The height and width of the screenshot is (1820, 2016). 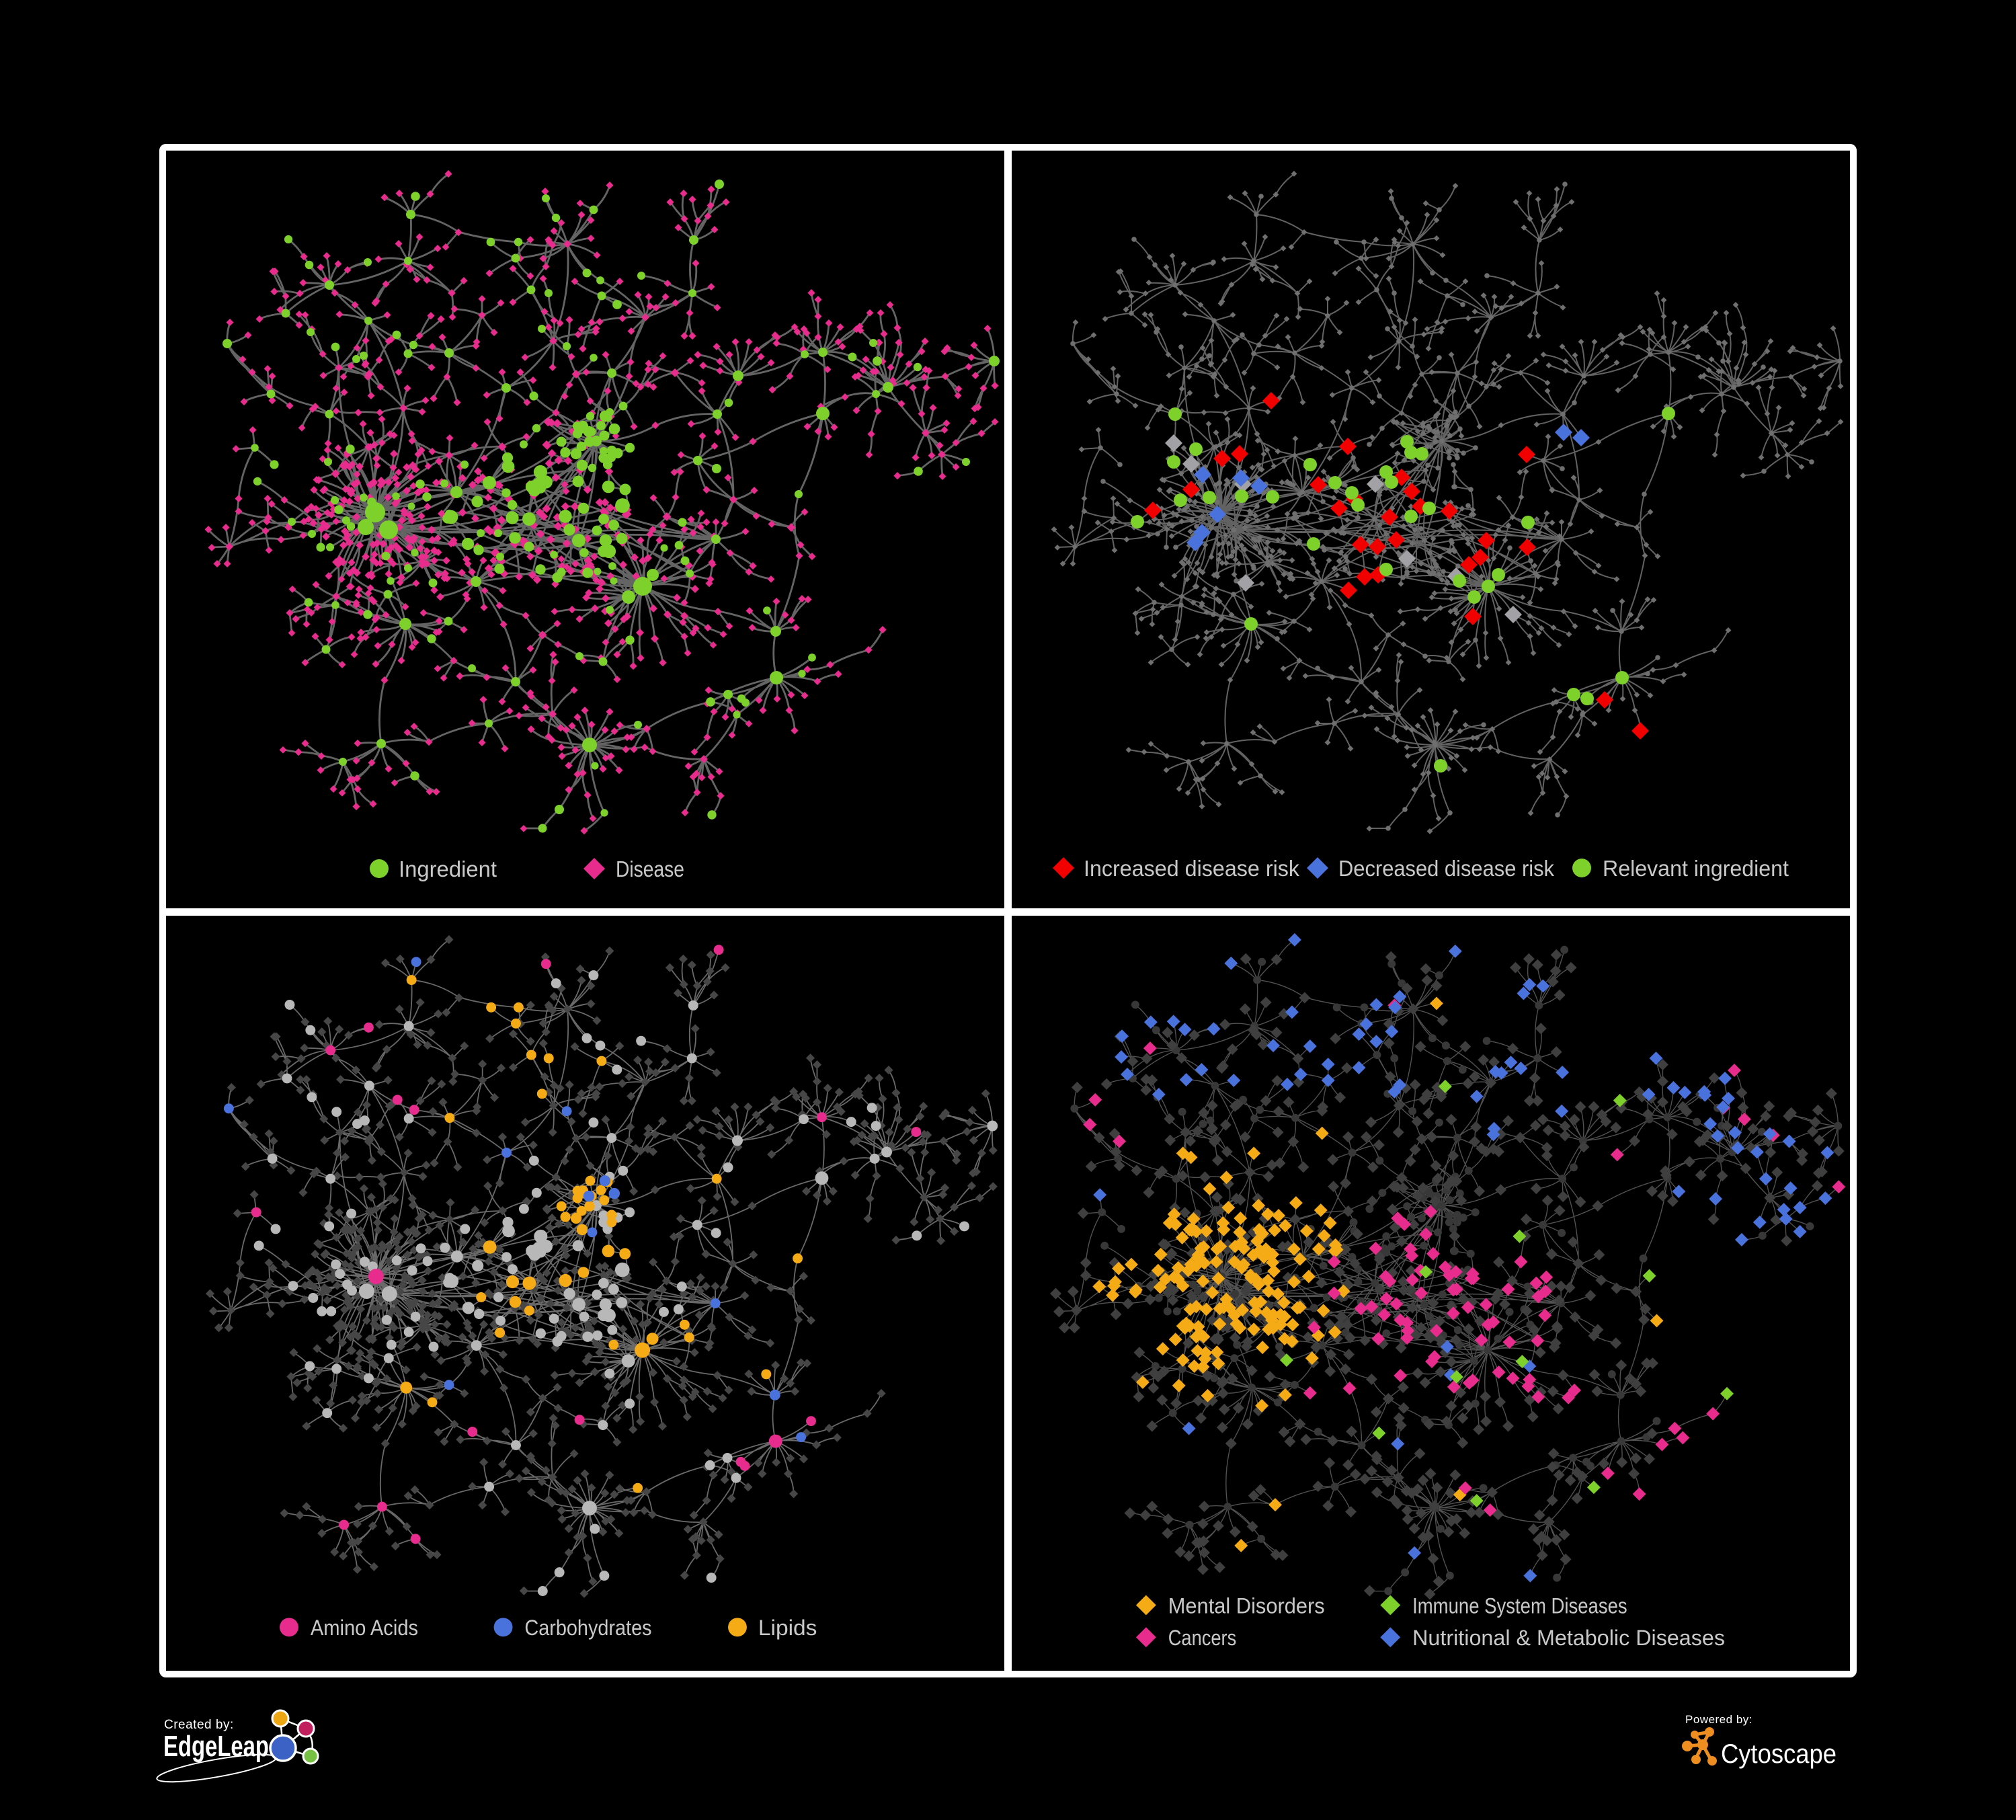 What do you see at coordinates (1246, 1605) in the screenshot?
I see `svg-text: Mental Disorders` at bounding box center [1246, 1605].